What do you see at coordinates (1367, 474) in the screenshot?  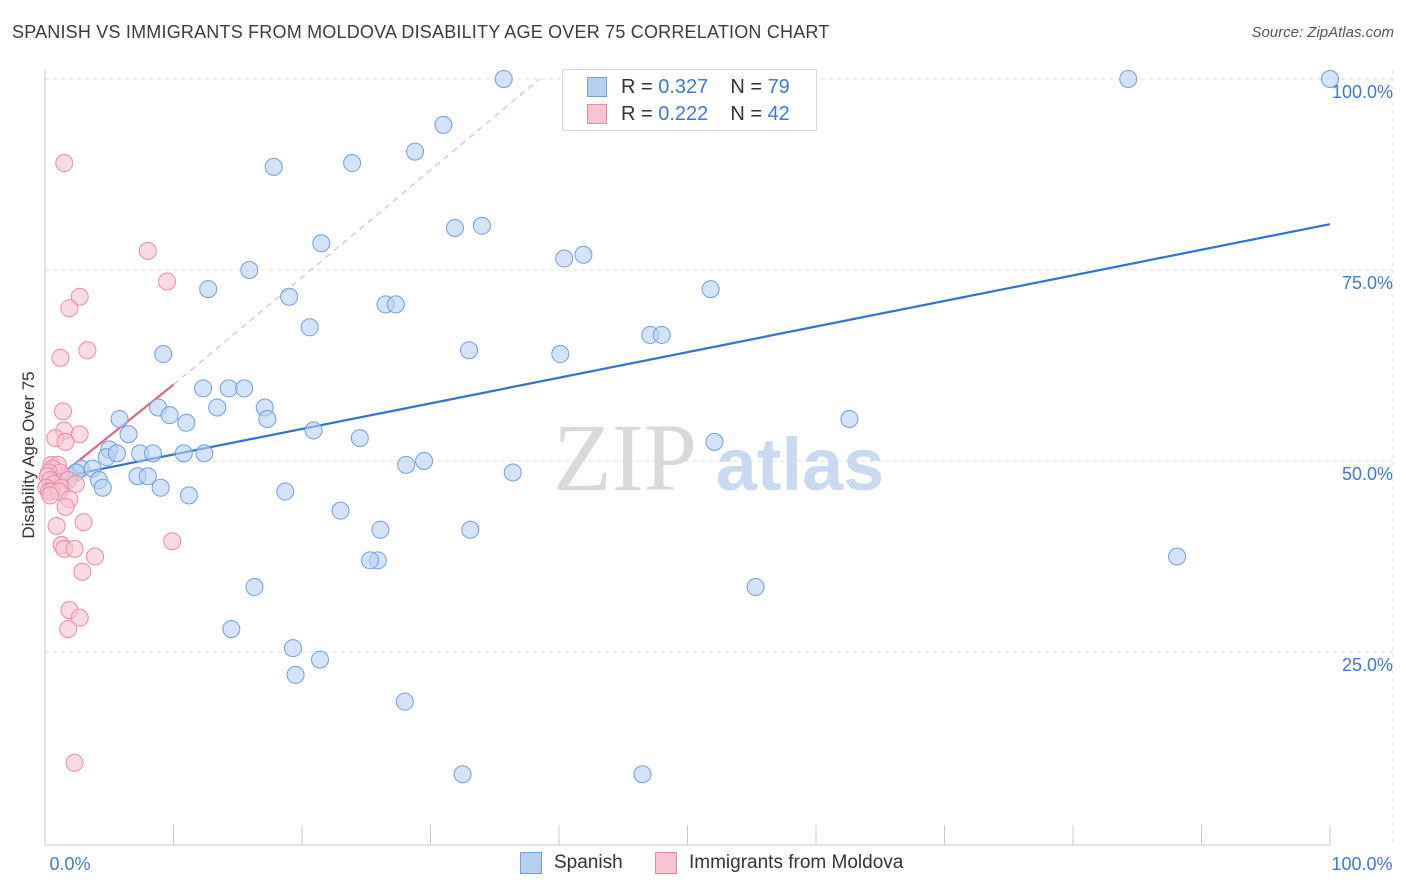 I see `y-tick-label: 50.0%` at bounding box center [1367, 474].